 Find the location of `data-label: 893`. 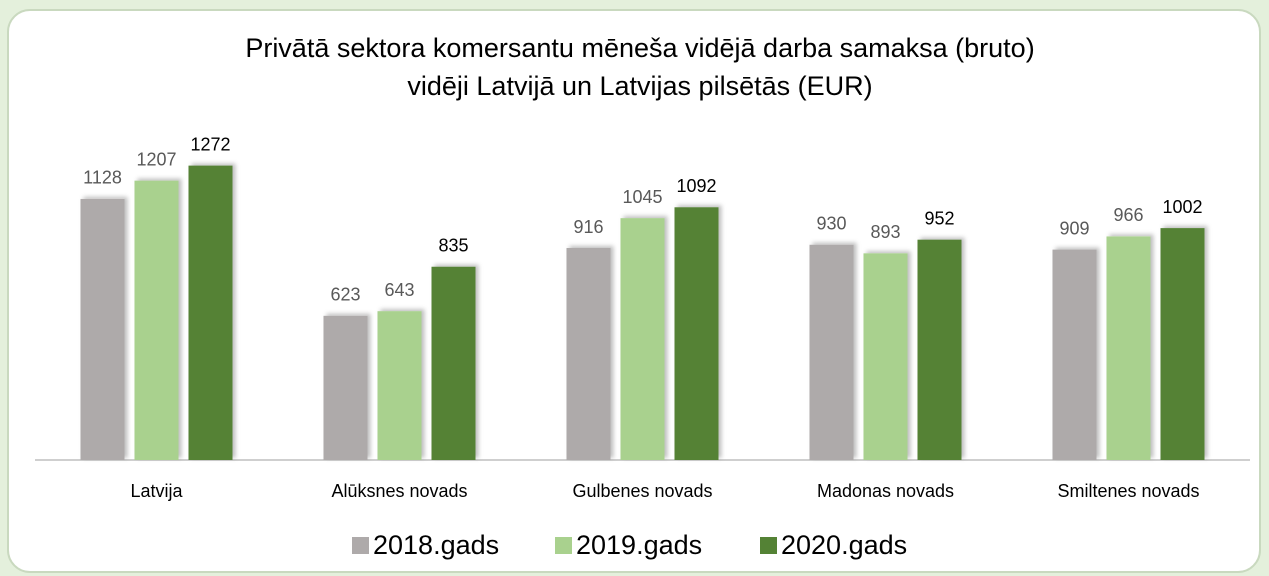

data-label: 893 is located at coordinates (885, 232).